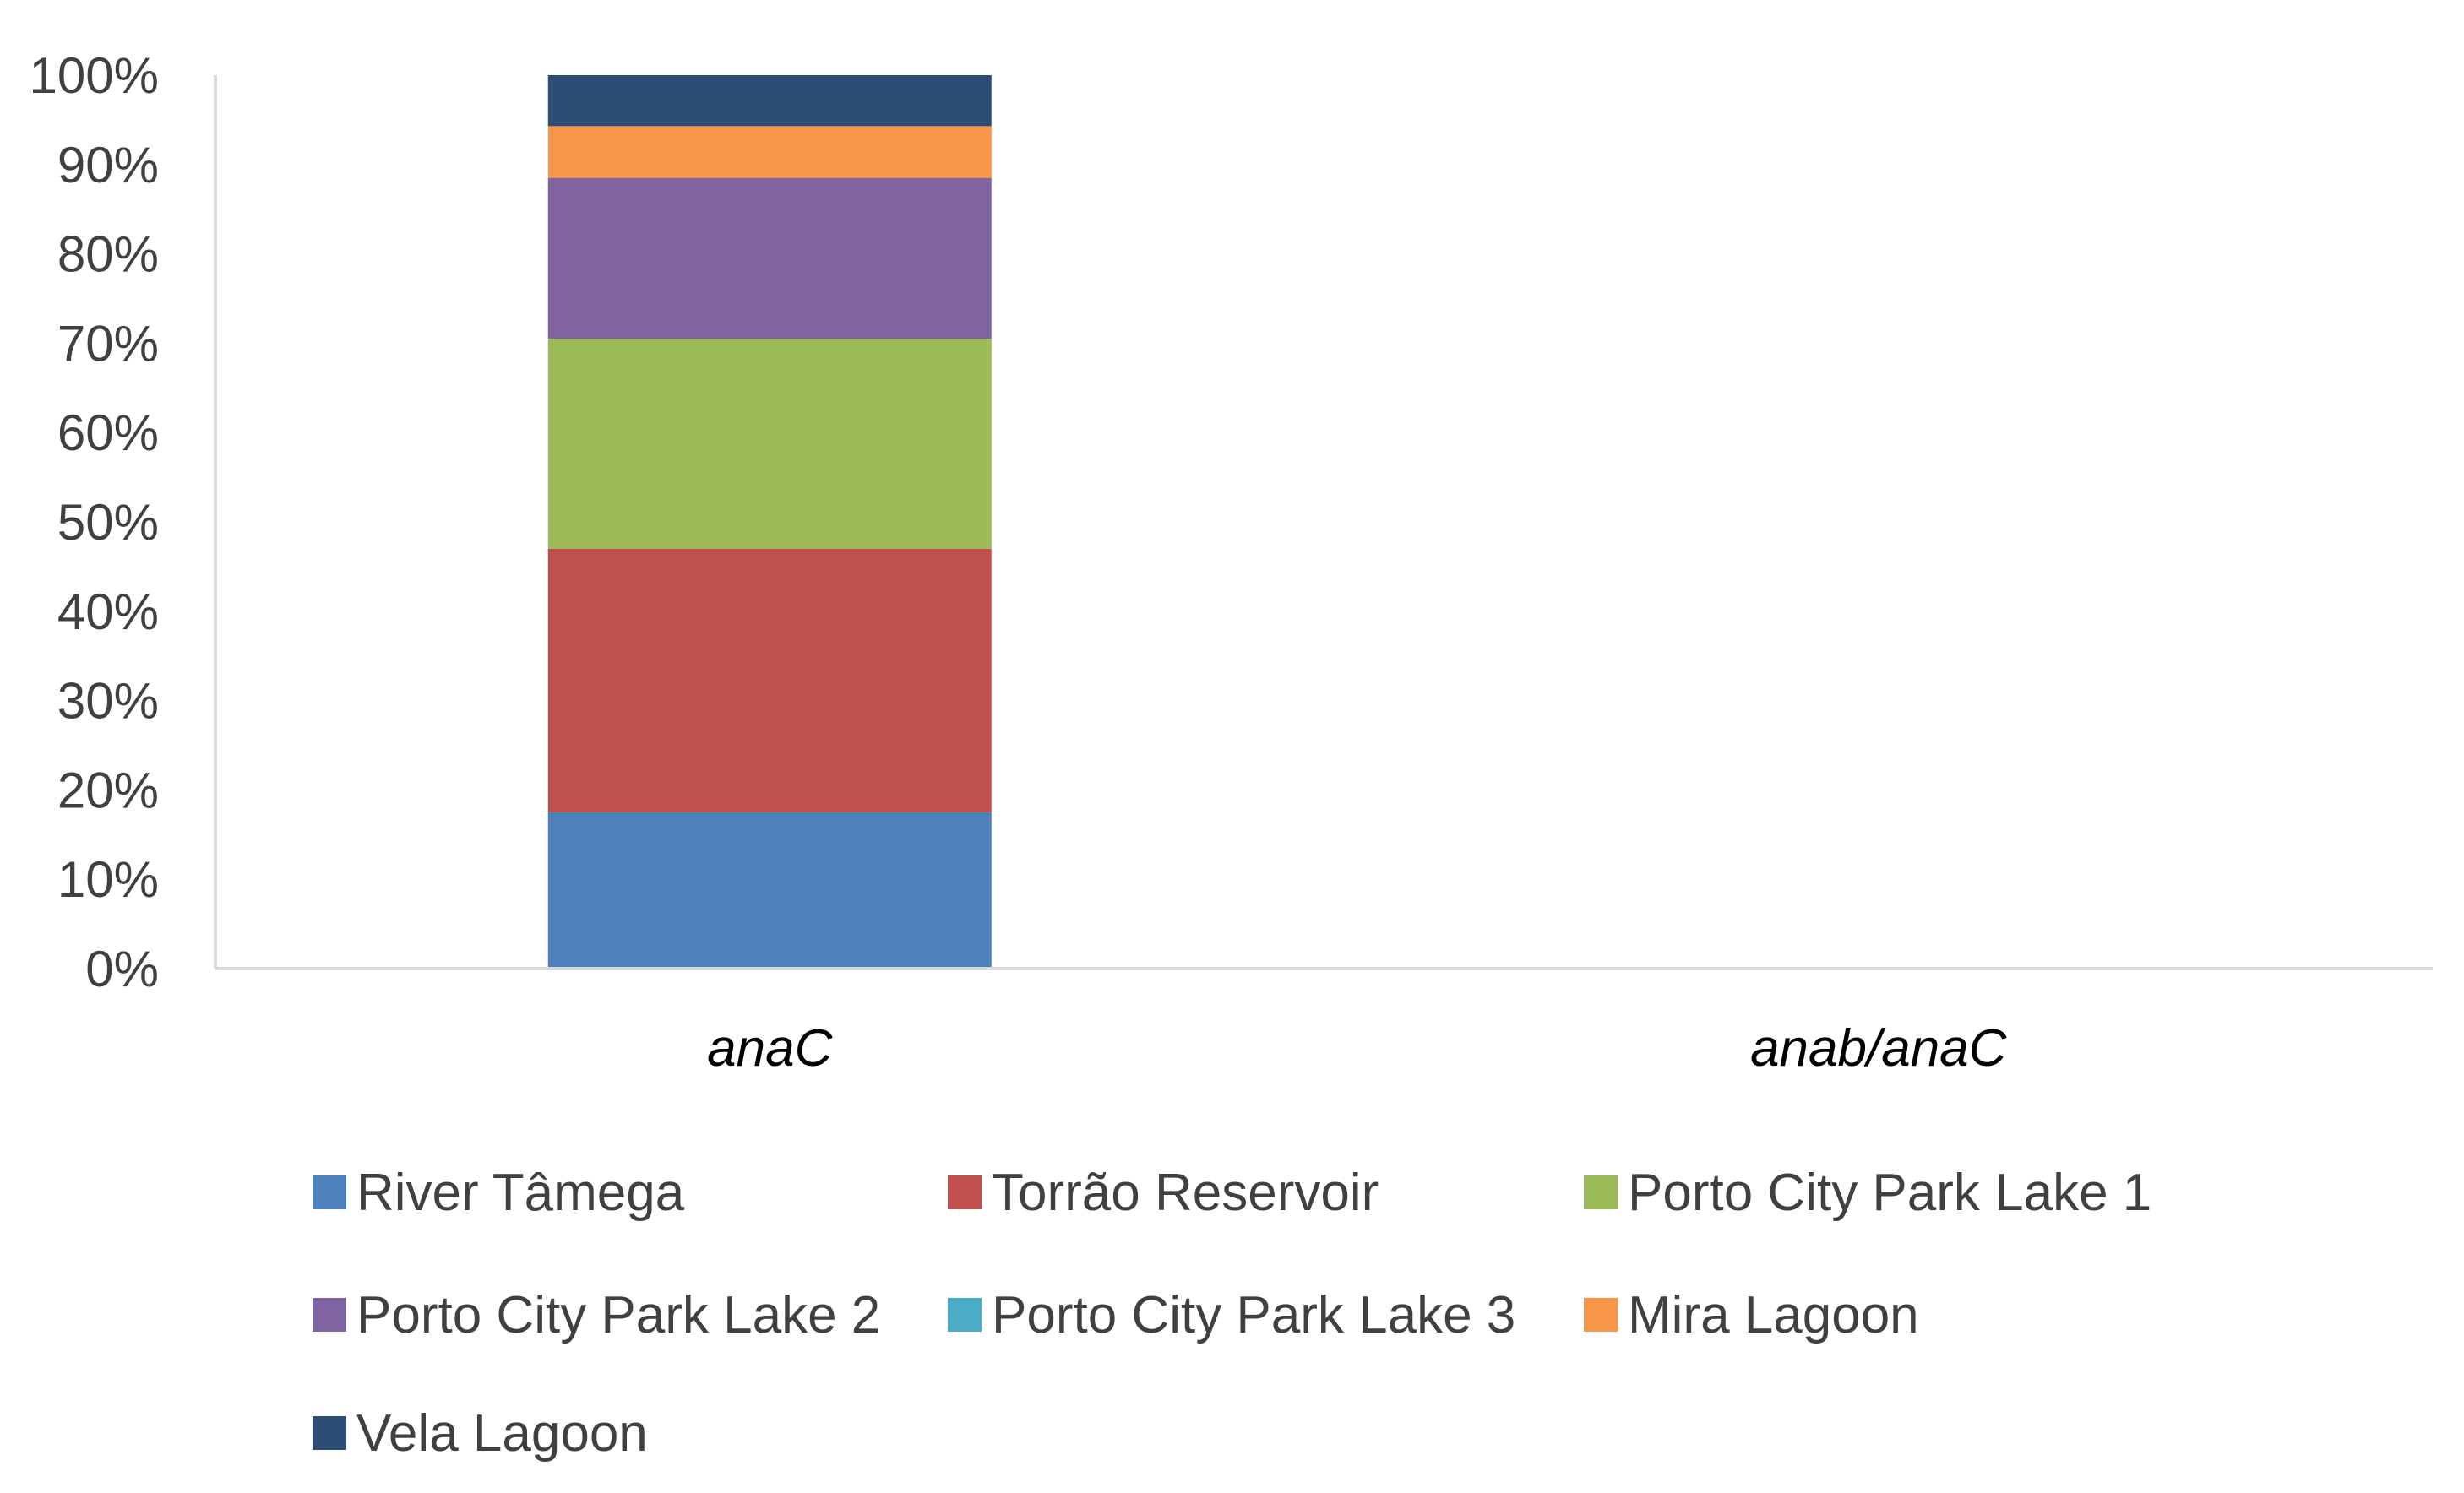 The height and width of the screenshot is (1493, 2464). What do you see at coordinates (122, 969) in the screenshot?
I see `y-tick-label: 0%` at bounding box center [122, 969].